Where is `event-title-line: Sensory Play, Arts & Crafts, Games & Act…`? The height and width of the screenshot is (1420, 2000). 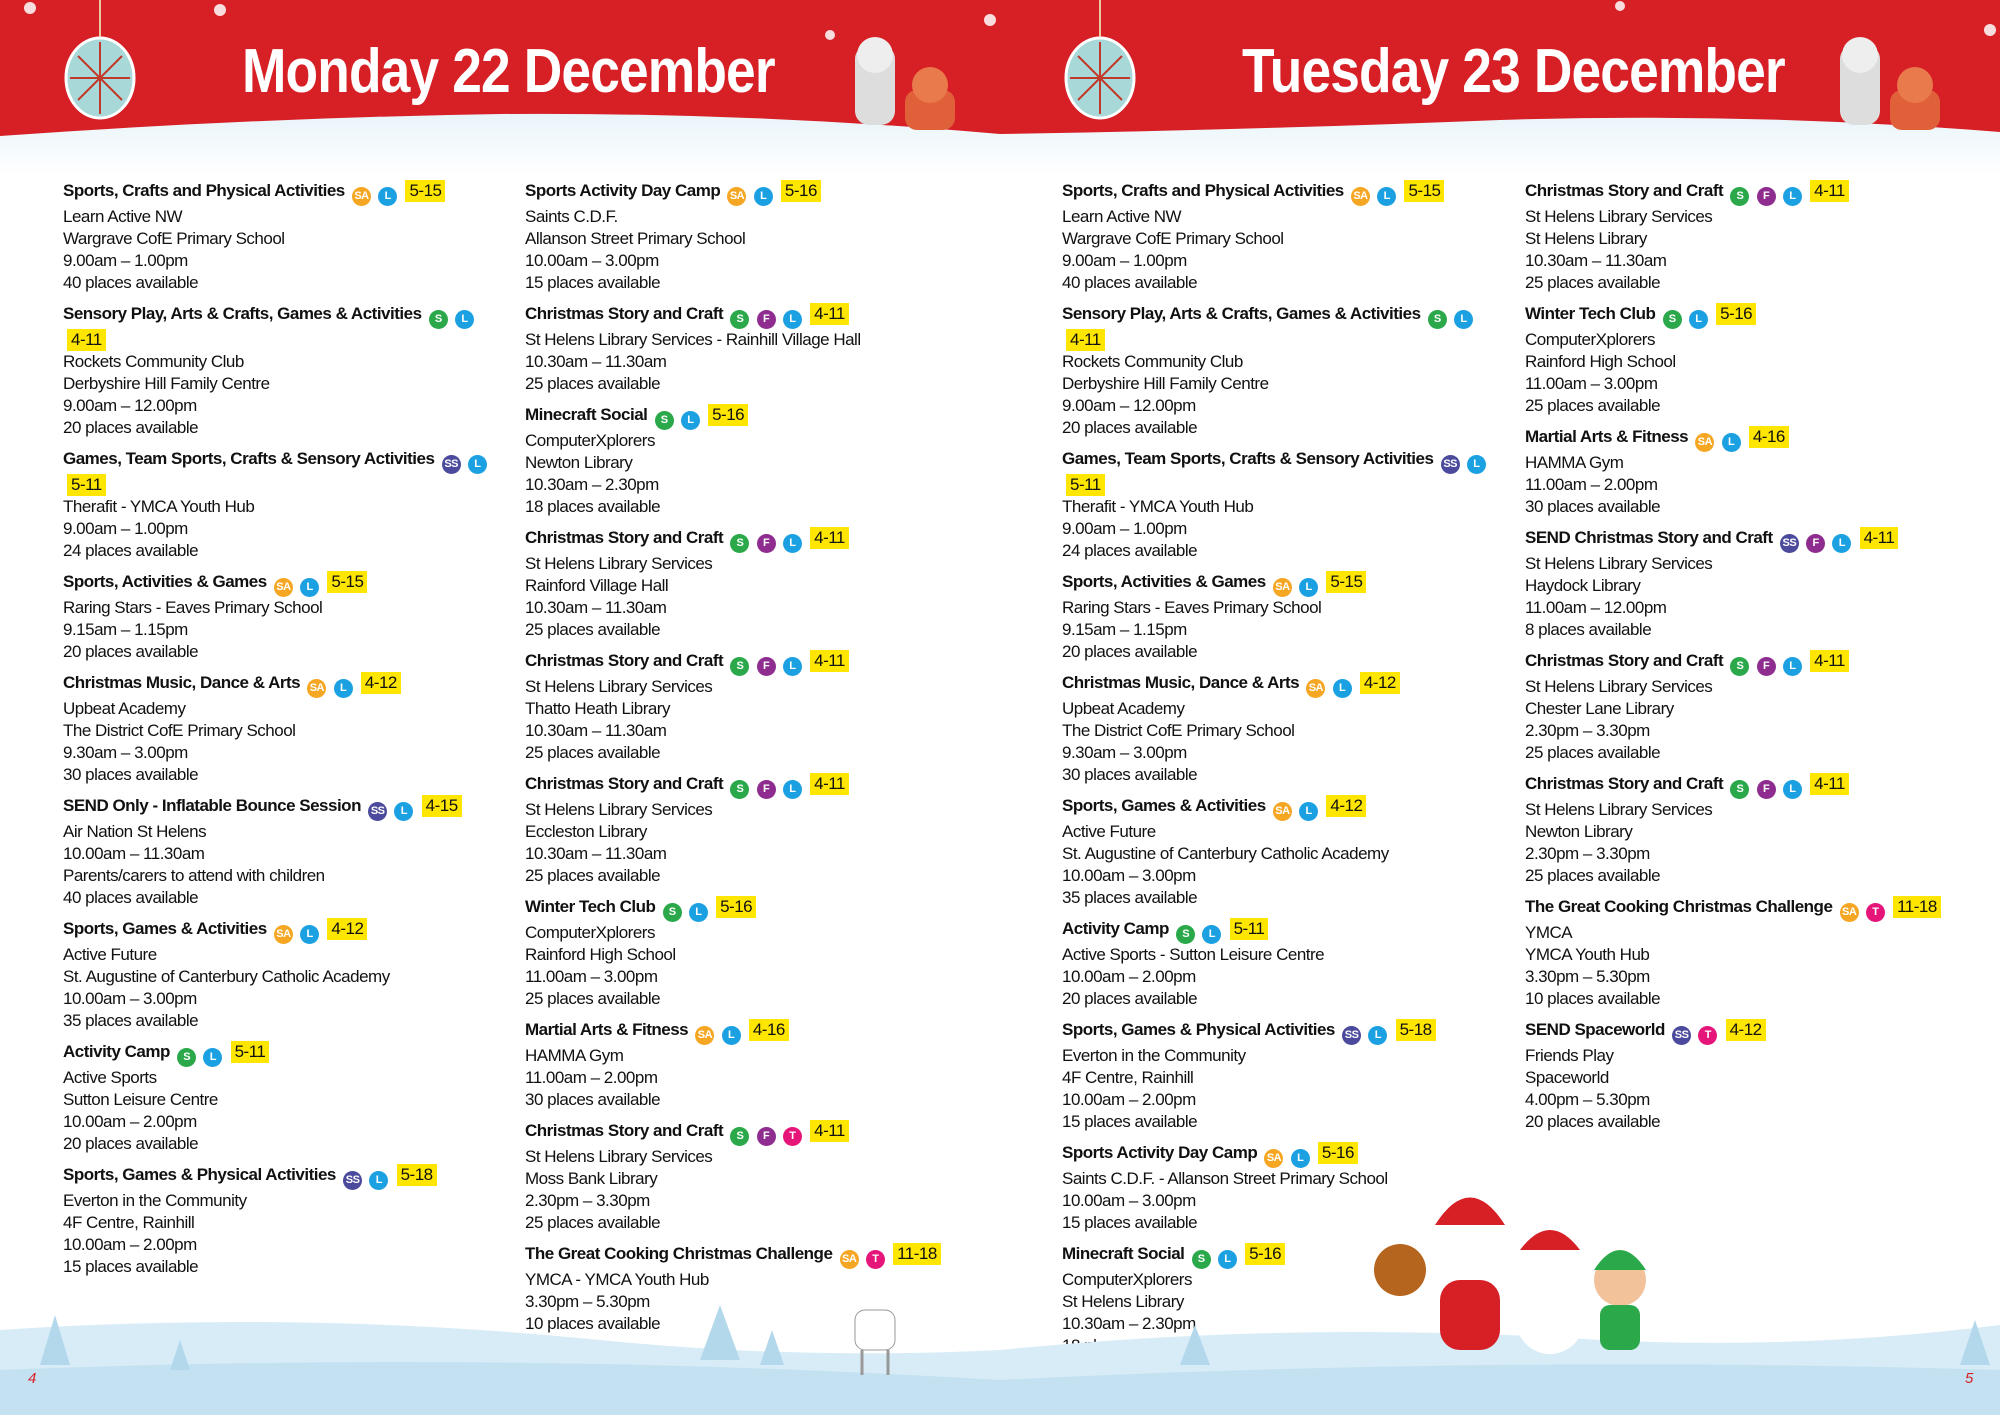 event-title-line: Sensory Play, Arts & Crafts, Games & Act… is located at coordinates (288, 327).